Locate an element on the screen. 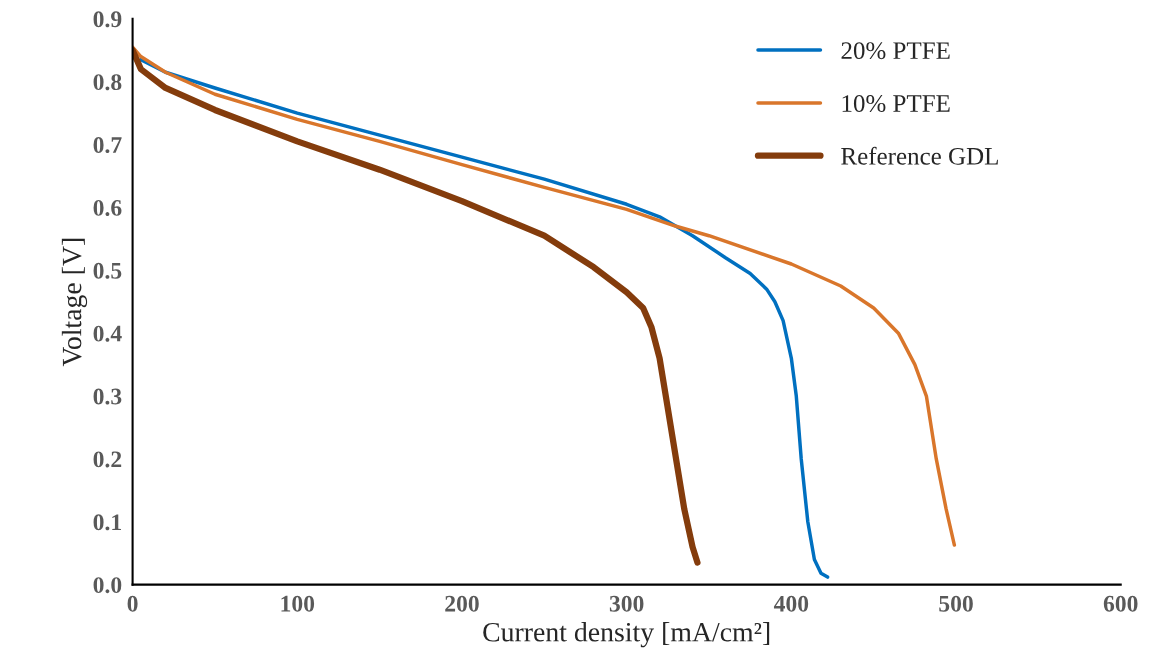 The image size is (1153, 672). x-tick-label: 0 is located at coordinates (132, 603).